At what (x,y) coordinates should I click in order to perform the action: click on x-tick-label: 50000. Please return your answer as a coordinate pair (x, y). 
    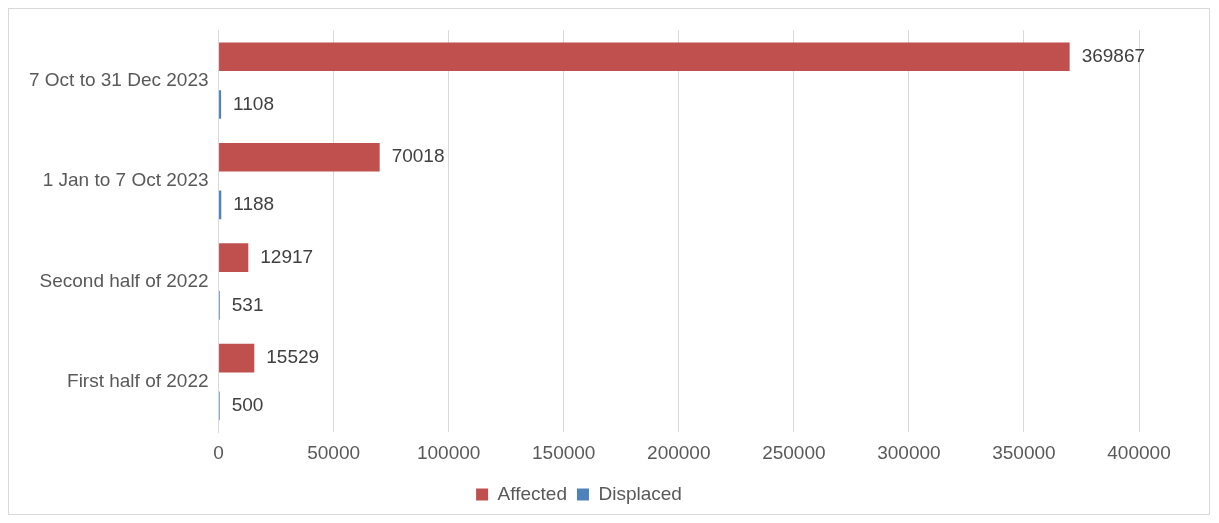
    Looking at the image, I should click on (334, 452).